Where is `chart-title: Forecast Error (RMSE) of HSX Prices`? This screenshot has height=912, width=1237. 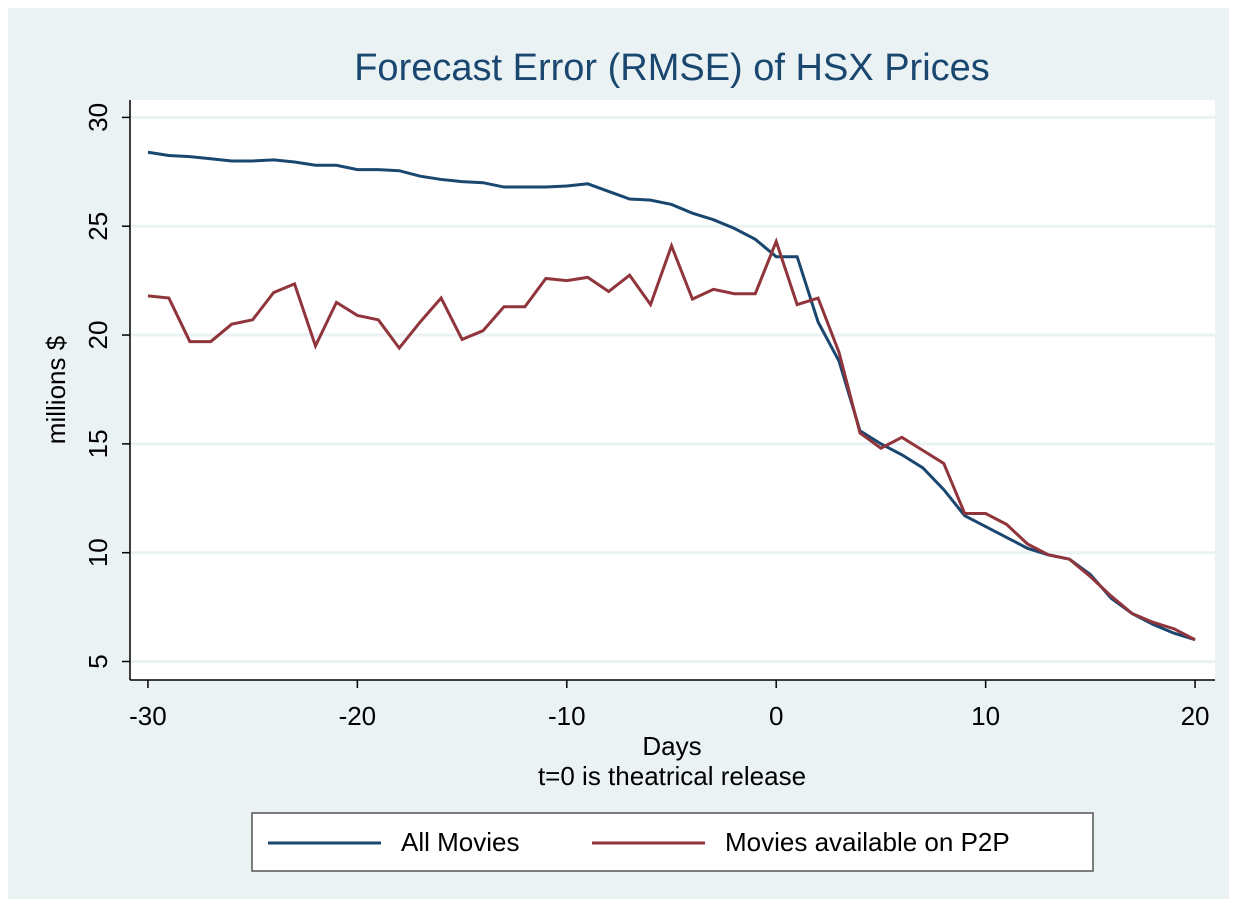 chart-title: Forecast Error (RMSE) of HSX Prices is located at coordinates (672, 68).